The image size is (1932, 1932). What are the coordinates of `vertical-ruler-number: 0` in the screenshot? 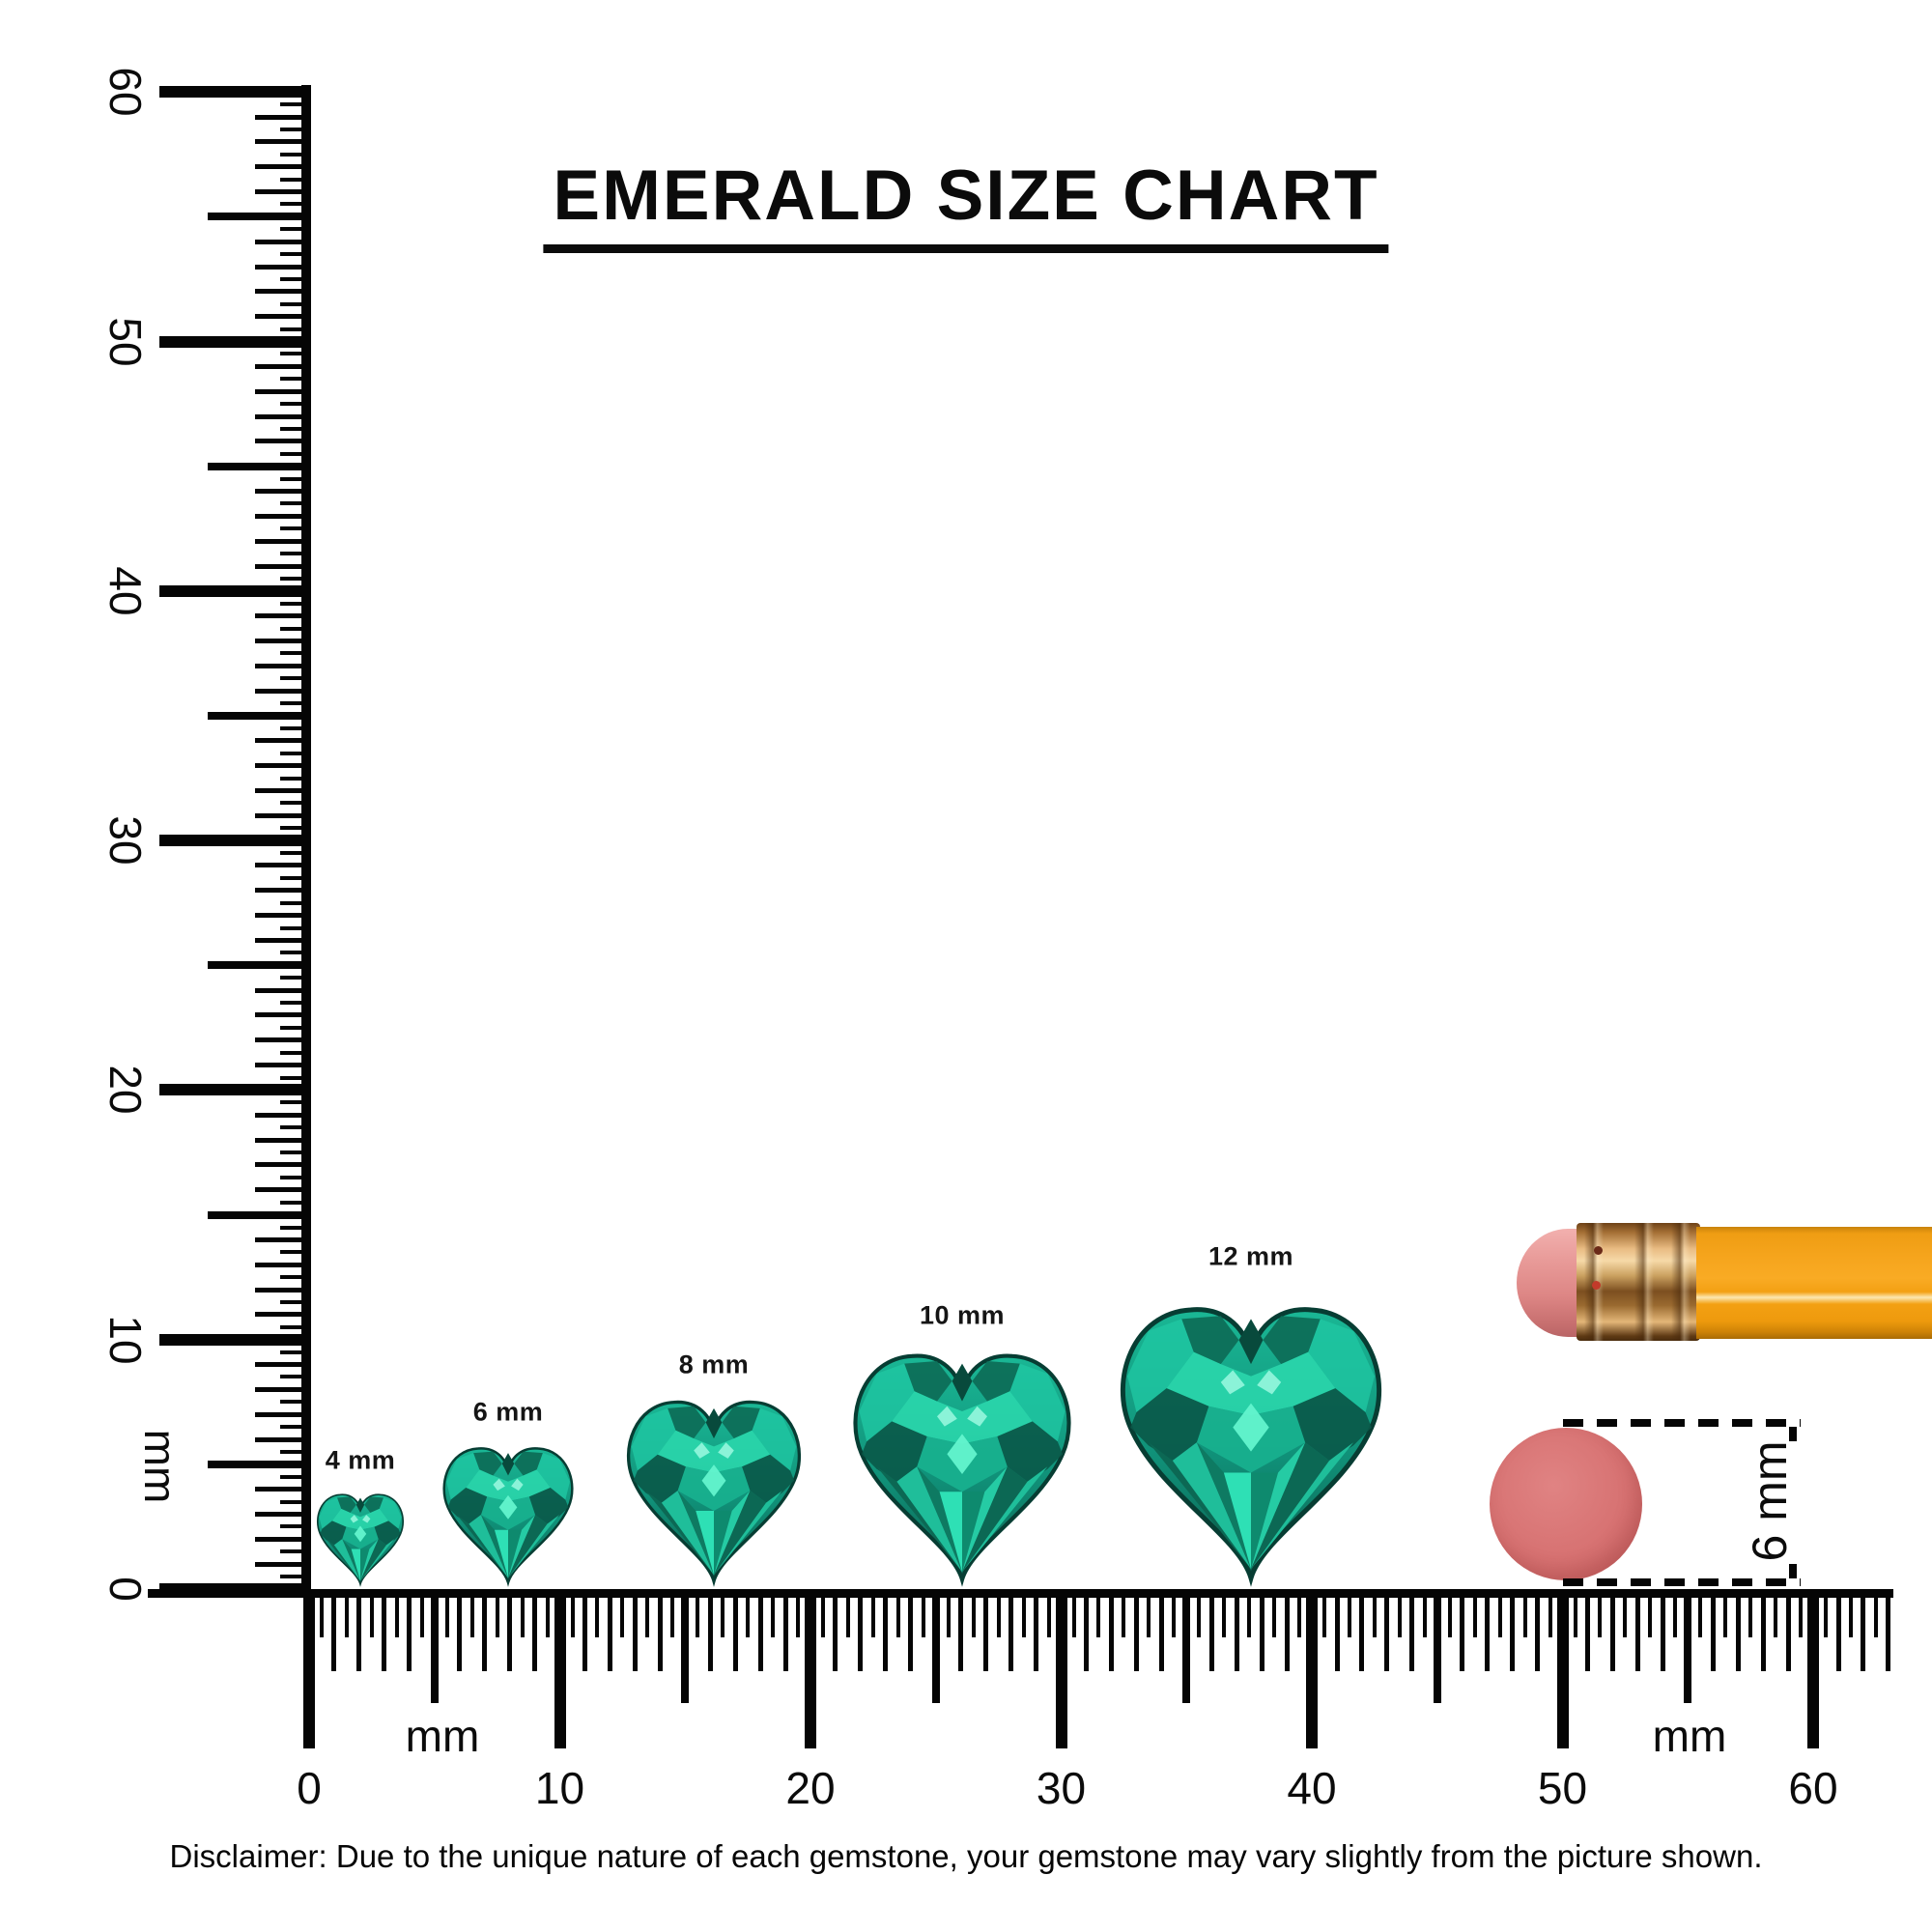 It's located at (125, 1589).